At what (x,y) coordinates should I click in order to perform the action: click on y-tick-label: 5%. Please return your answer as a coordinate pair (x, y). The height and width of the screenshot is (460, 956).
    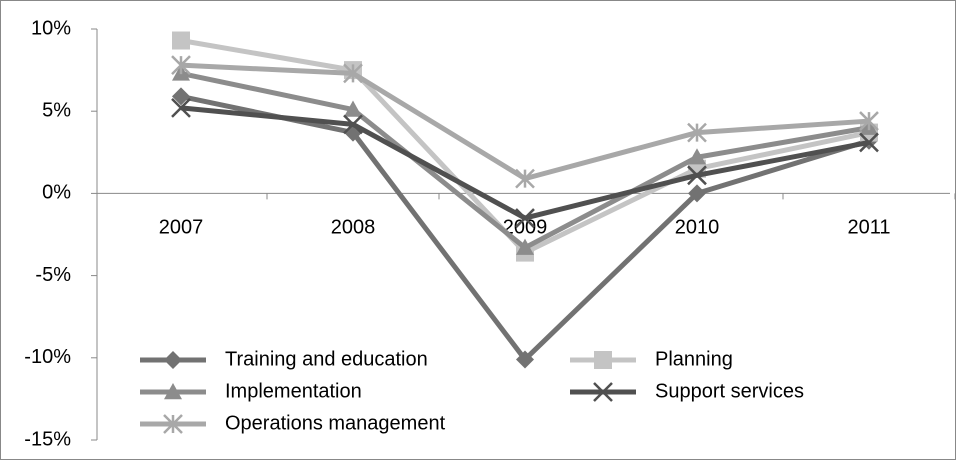
    Looking at the image, I should click on (56, 110).